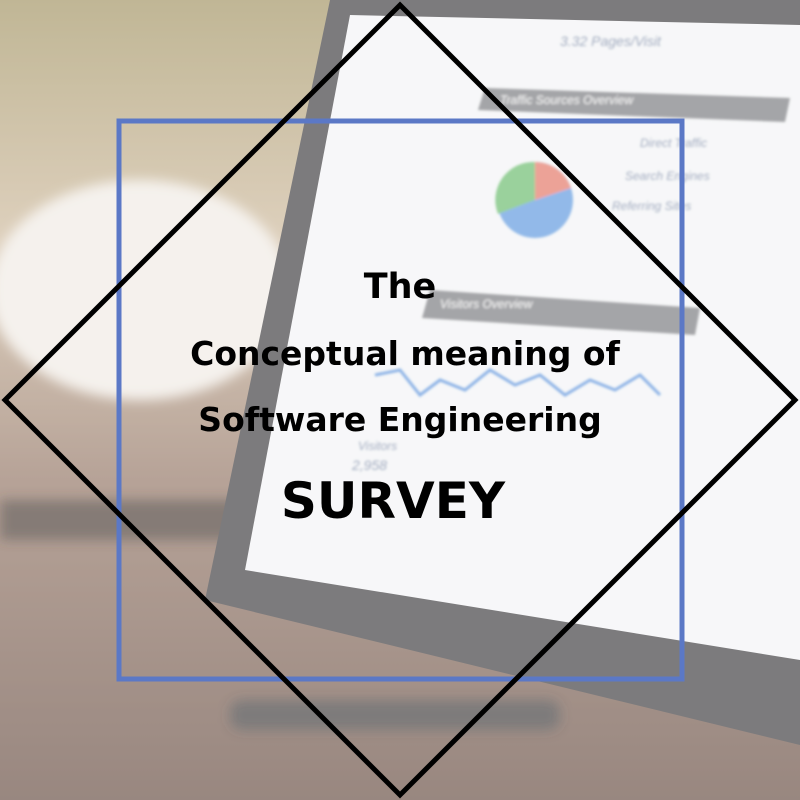 Image resolution: width=800 pixels, height=800 pixels. What do you see at coordinates (405, 353) in the screenshot?
I see `title-line: Conceptual meaning of` at bounding box center [405, 353].